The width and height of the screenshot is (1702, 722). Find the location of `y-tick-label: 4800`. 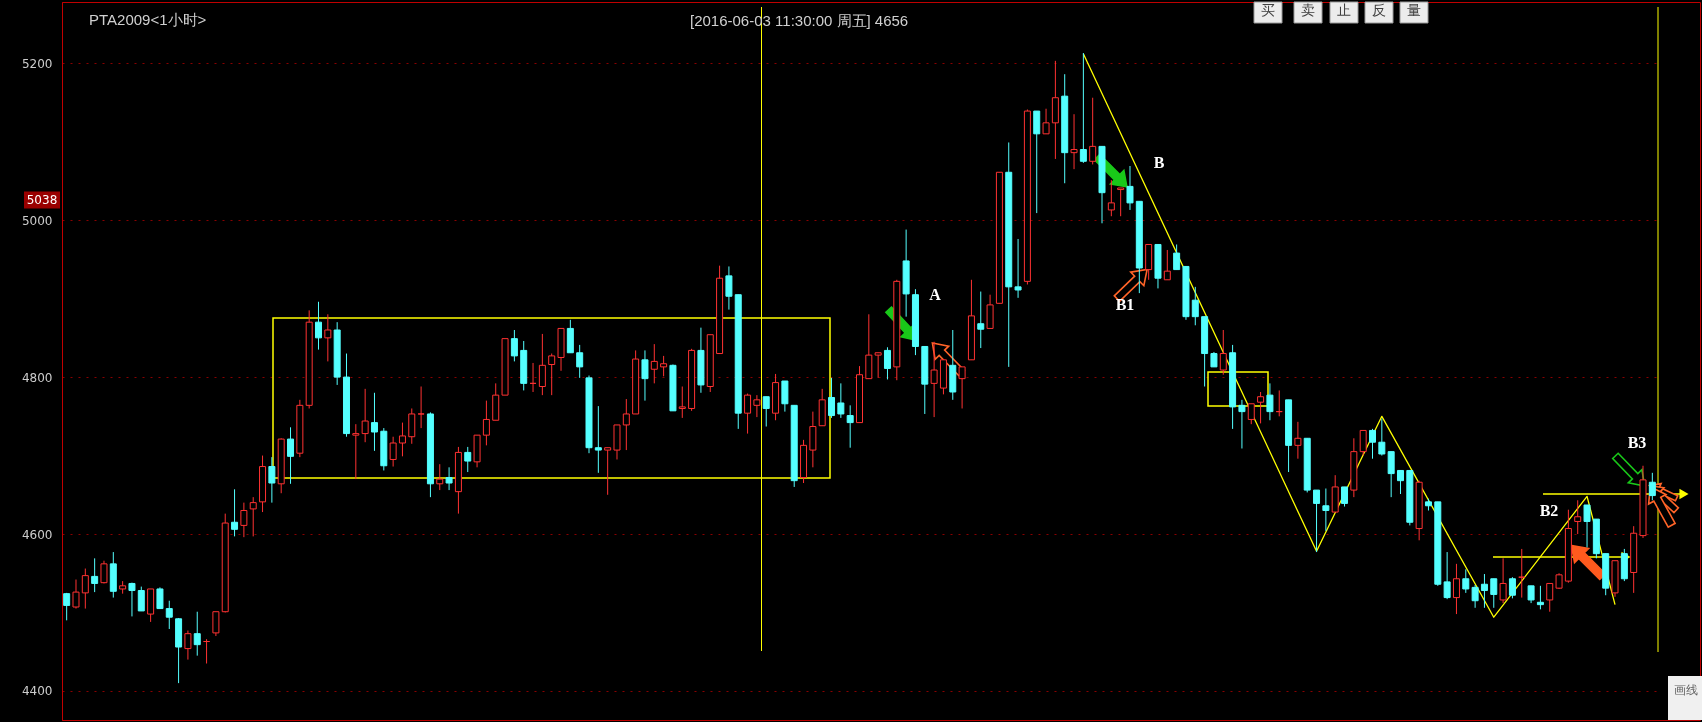

y-tick-label: 4800 is located at coordinates (37, 377).